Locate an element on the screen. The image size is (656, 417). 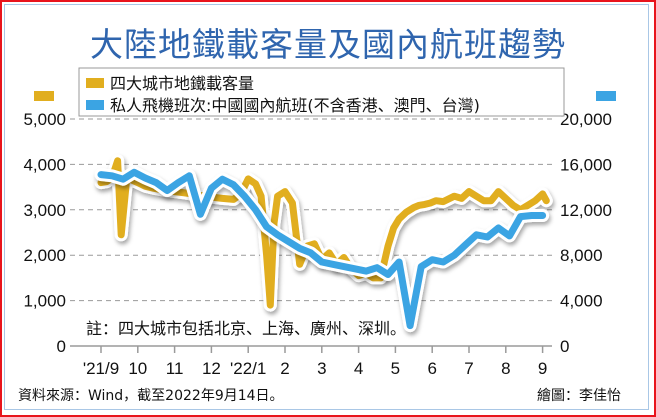
x-axis-tick: 10 is located at coordinates (137, 368).